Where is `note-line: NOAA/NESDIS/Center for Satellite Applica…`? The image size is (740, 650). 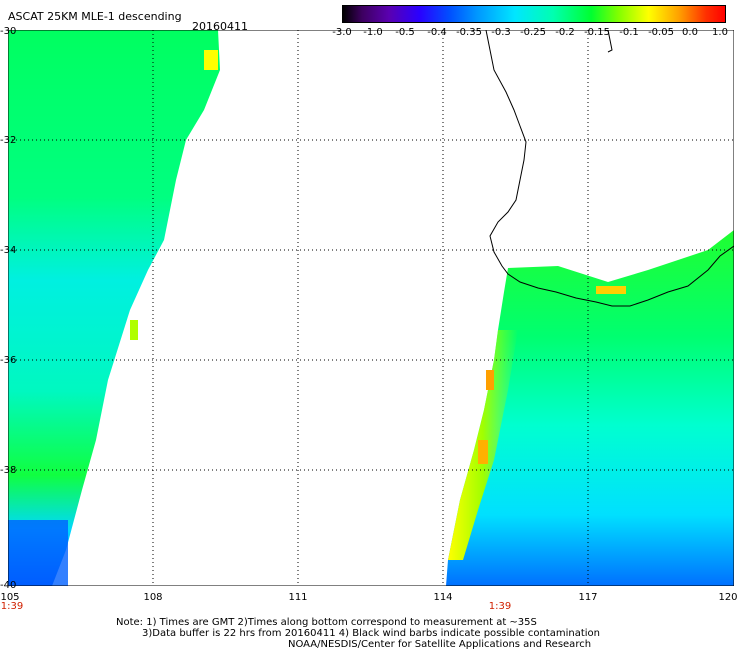
note-line: NOAA/NESDIS/Center for Satellite Applica… is located at coordinates (440, 644).